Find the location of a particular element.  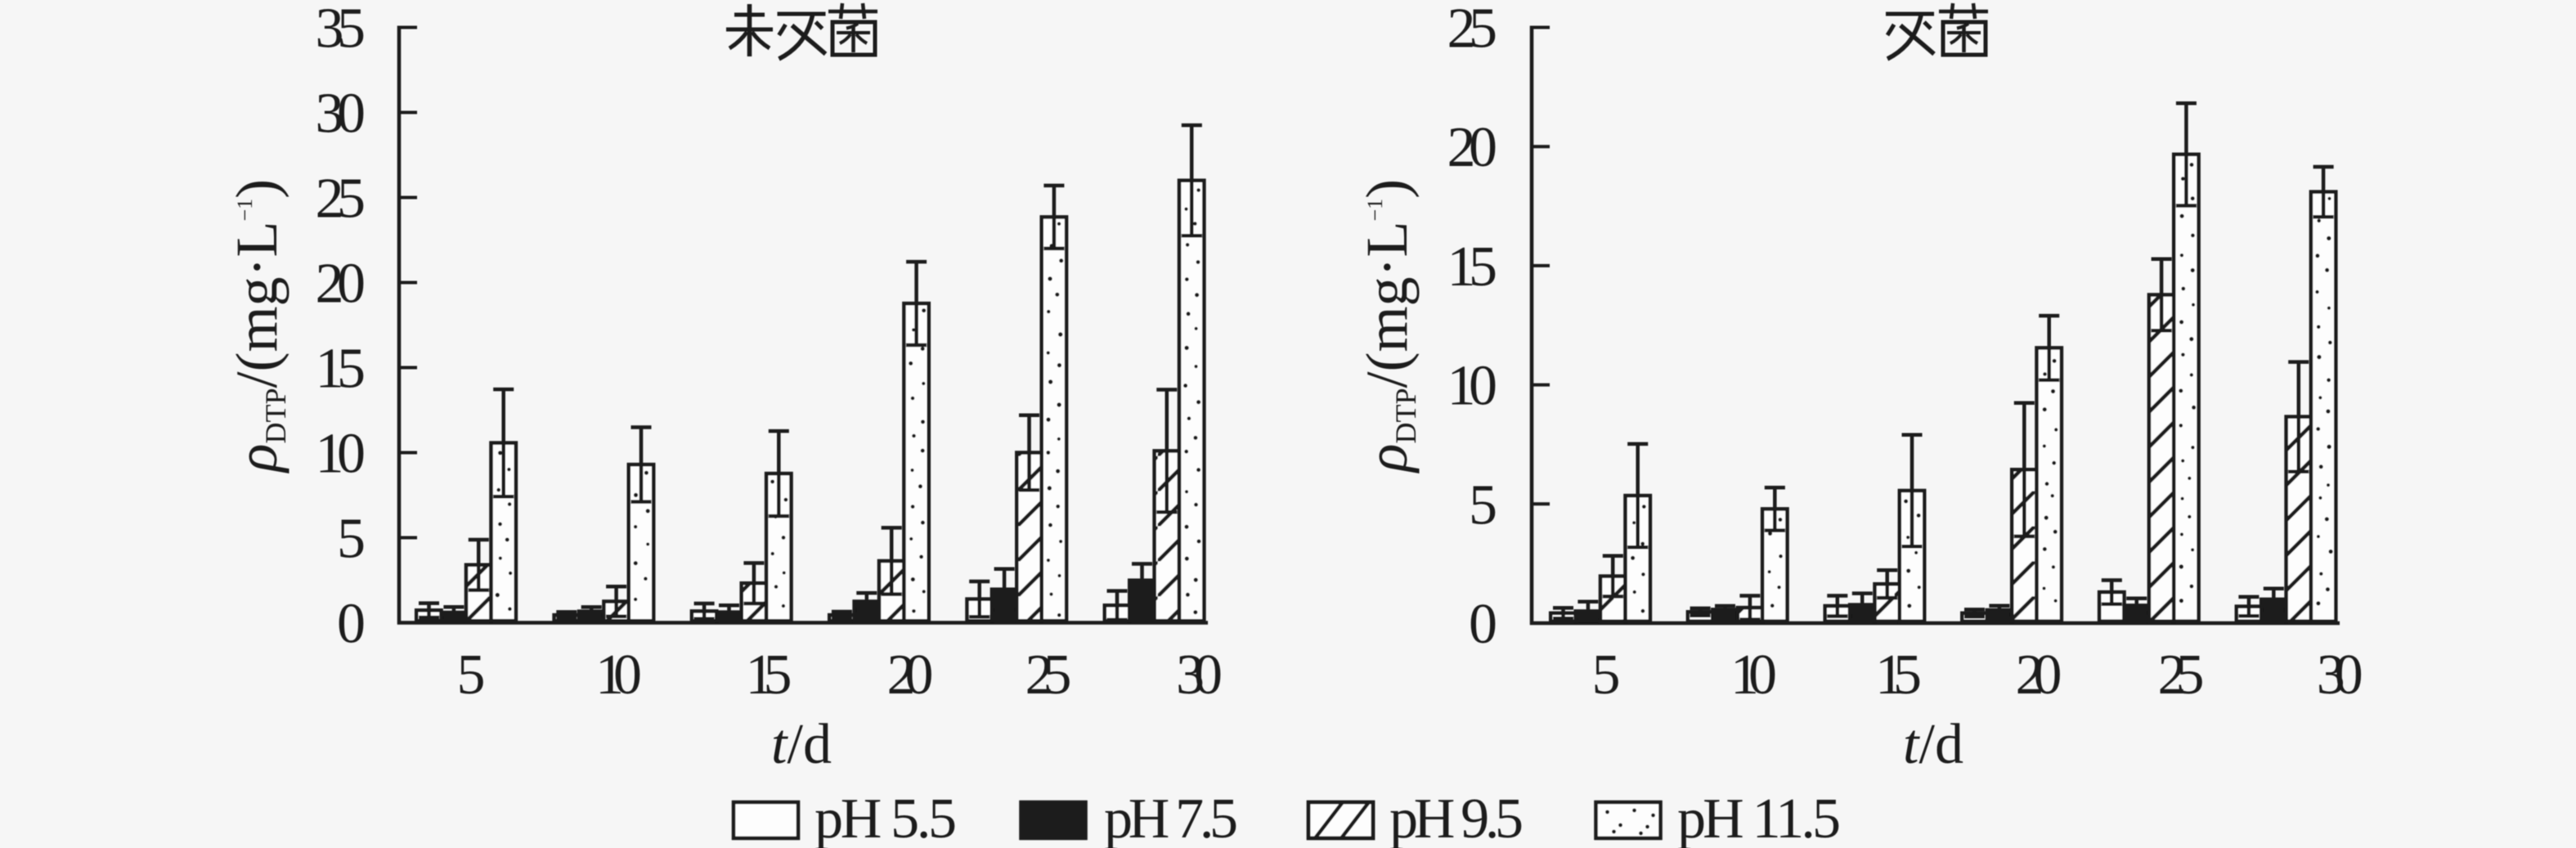

svg-text: pH 7.5 is located at coordinates (1171, 818).